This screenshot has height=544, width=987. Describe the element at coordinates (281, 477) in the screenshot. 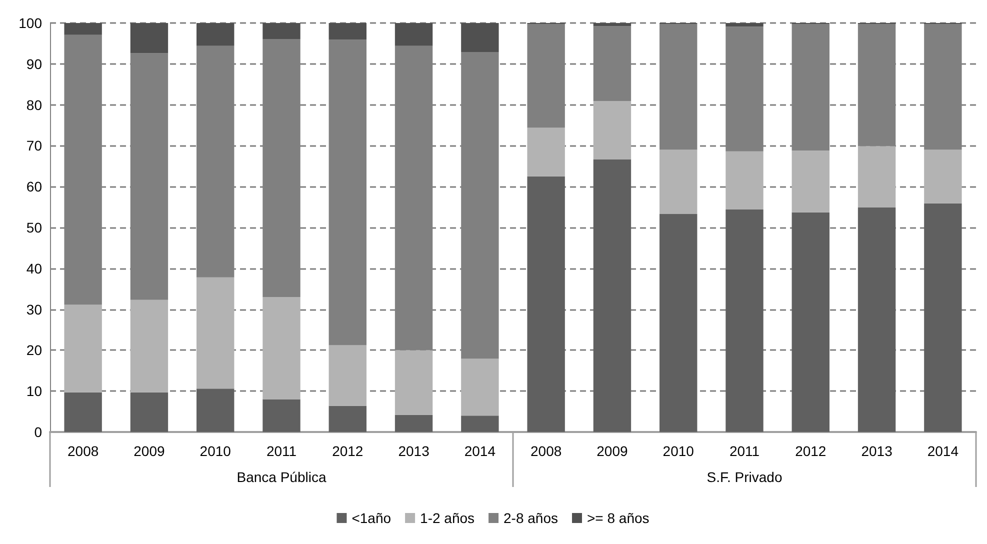

I see `text: Banca Pública` at that location.